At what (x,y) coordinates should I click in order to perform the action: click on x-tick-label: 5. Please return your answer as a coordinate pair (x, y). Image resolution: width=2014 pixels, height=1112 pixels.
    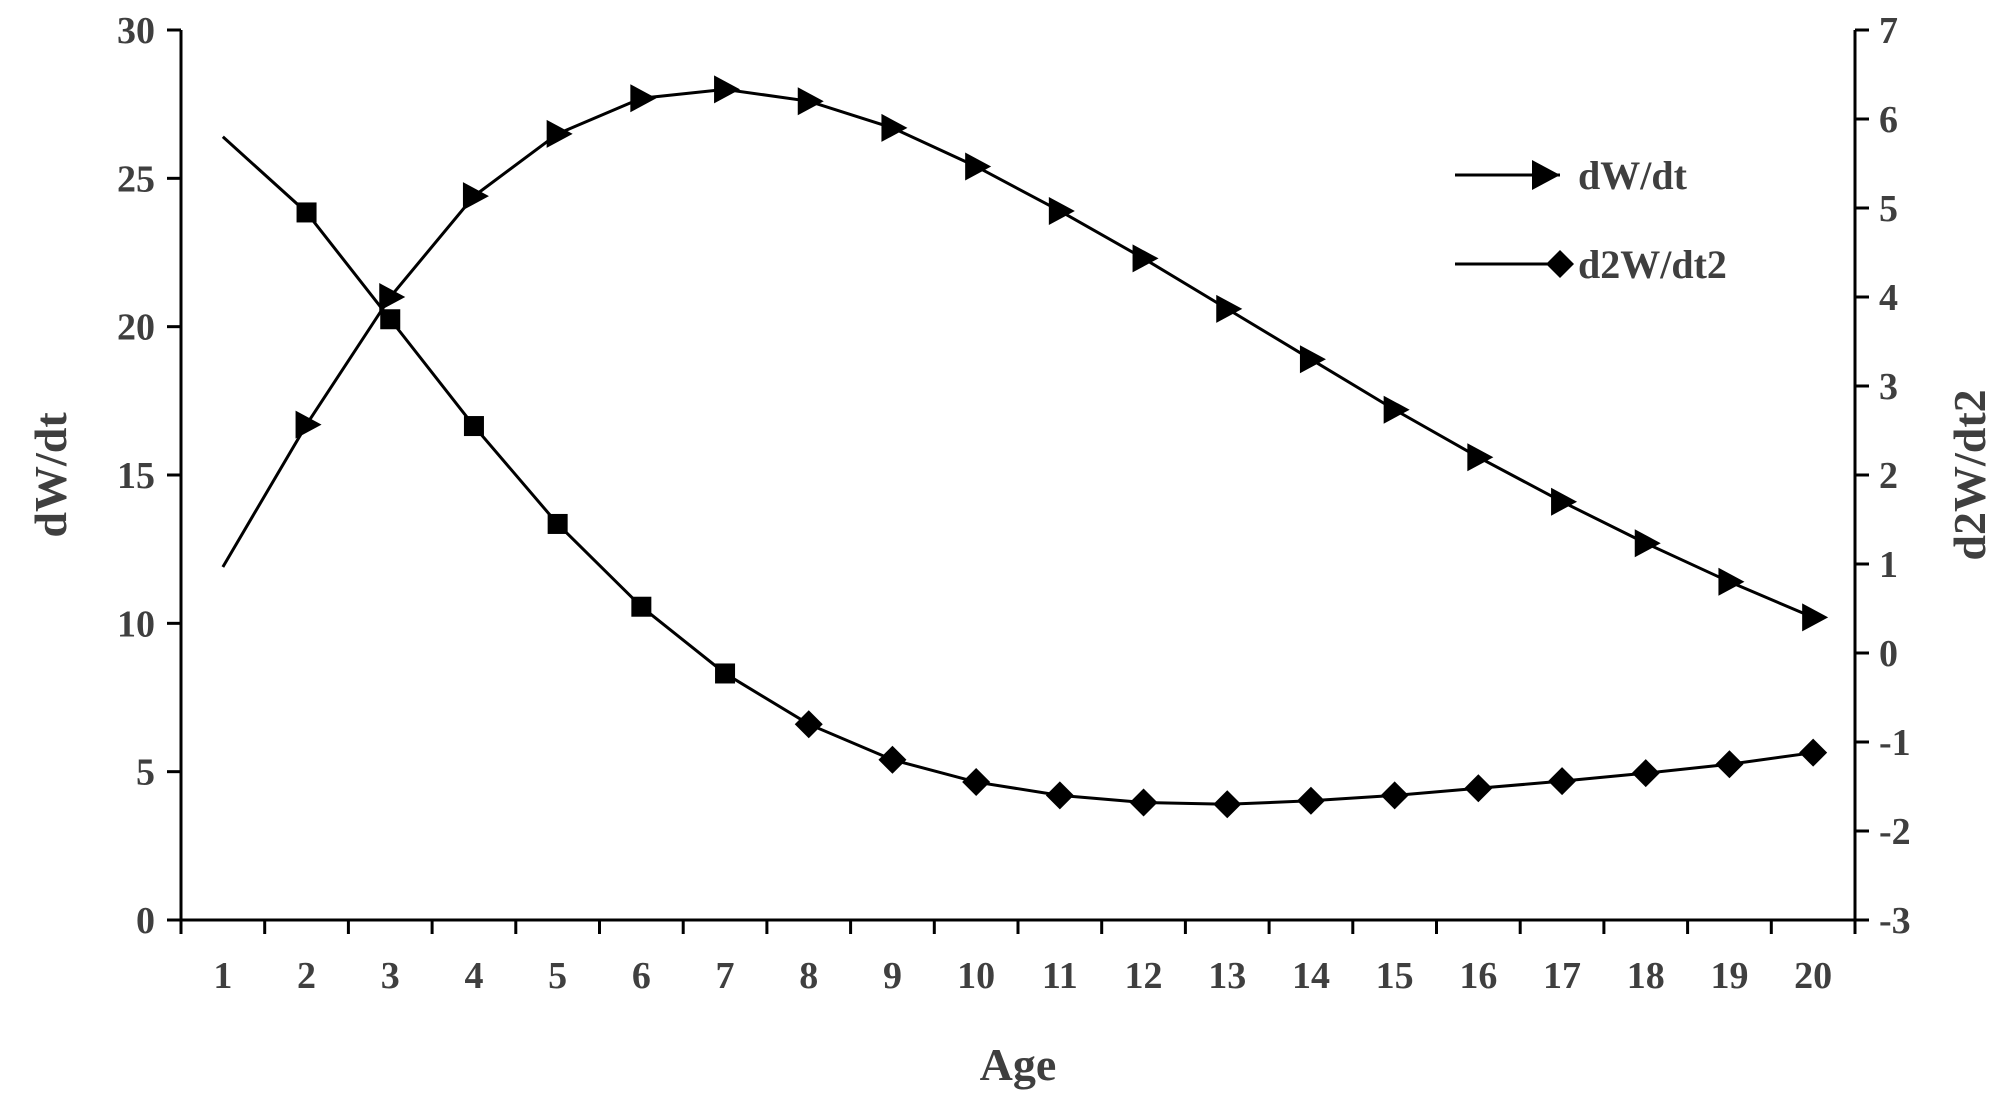
    Looking at the image, I should click on (557, 976).